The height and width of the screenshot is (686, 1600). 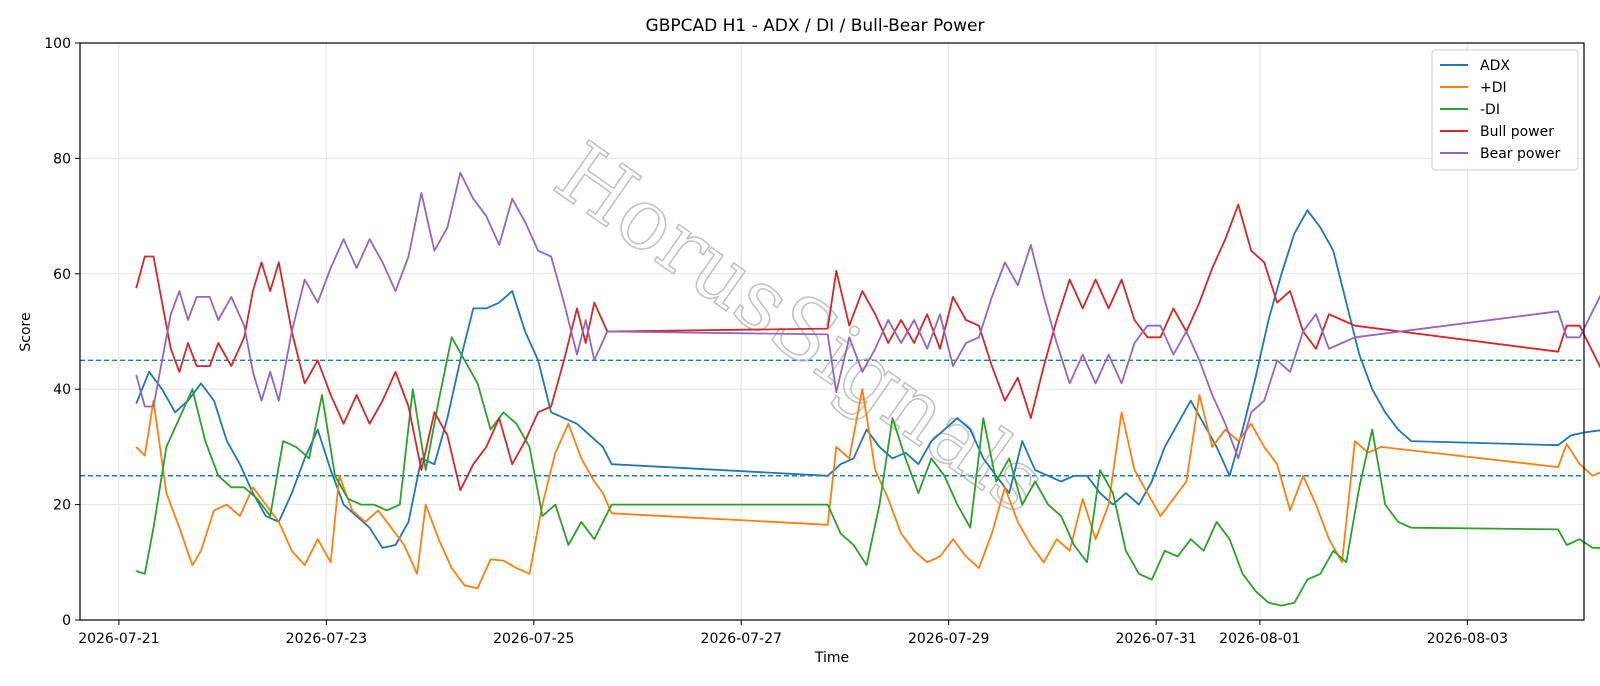 What do you see at coordinates (1467, 639) in the screenshot?
I see `x-tick-label: 2026-08-03` at bounding box center [1467, 639].